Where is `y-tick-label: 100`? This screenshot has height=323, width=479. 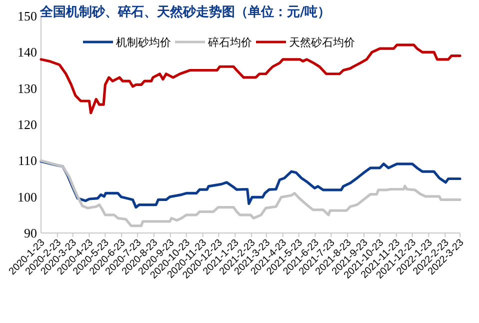 y-tick-label: 100 is located at coordinates (27, 196).